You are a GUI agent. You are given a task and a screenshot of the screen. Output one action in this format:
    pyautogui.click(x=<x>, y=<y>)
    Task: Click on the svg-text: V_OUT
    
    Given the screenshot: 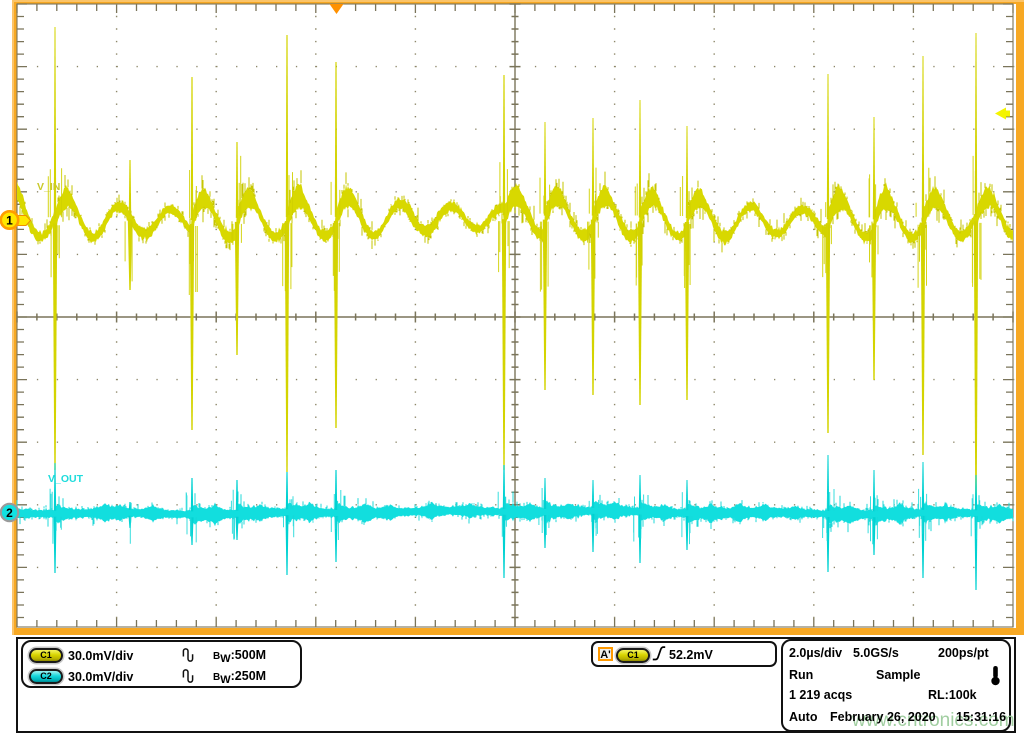 What is the action you would take?
    pyautogui.click(x=66, y=479)
    